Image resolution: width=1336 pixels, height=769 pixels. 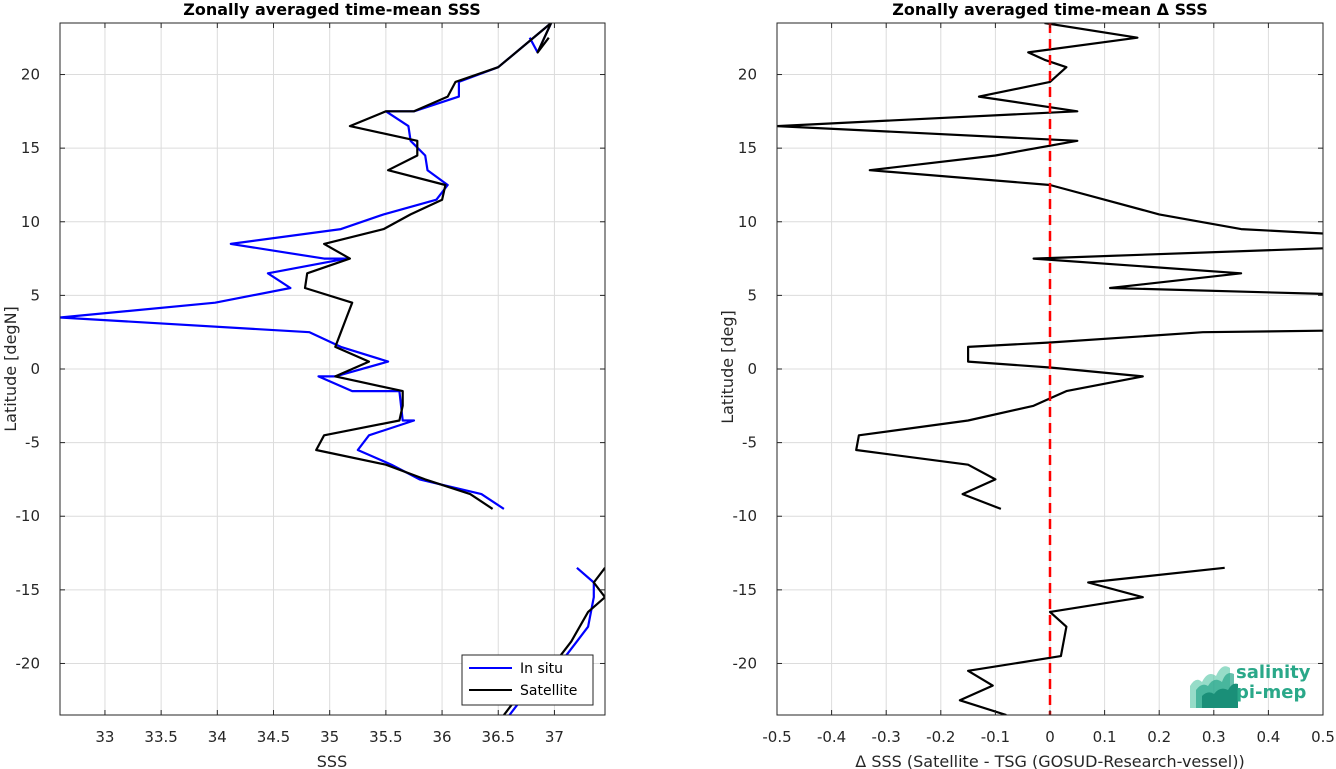 What do you see at coordinates (1271, 692) in the screenshot?
I see `logo-line2: pi-mep` at bounding box center [1271, 692].